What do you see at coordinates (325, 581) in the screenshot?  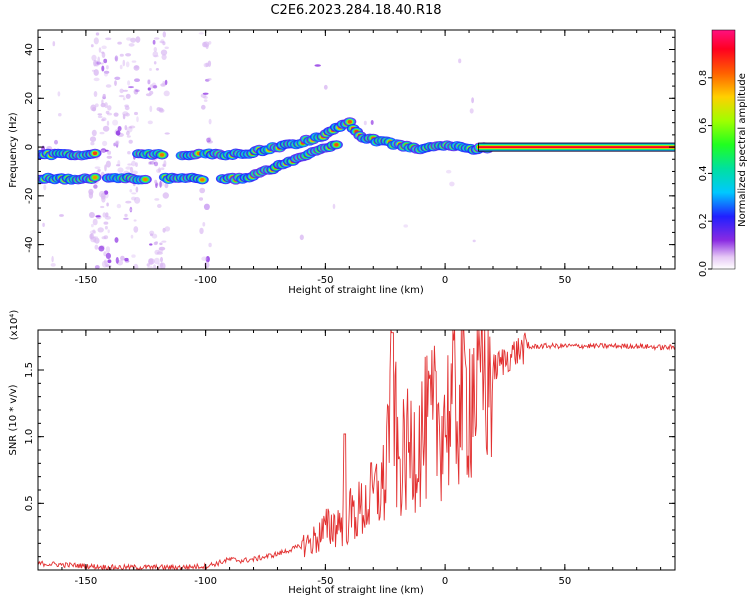 I see `snr-xtick-label: -50` at bounding box center [325, 581].